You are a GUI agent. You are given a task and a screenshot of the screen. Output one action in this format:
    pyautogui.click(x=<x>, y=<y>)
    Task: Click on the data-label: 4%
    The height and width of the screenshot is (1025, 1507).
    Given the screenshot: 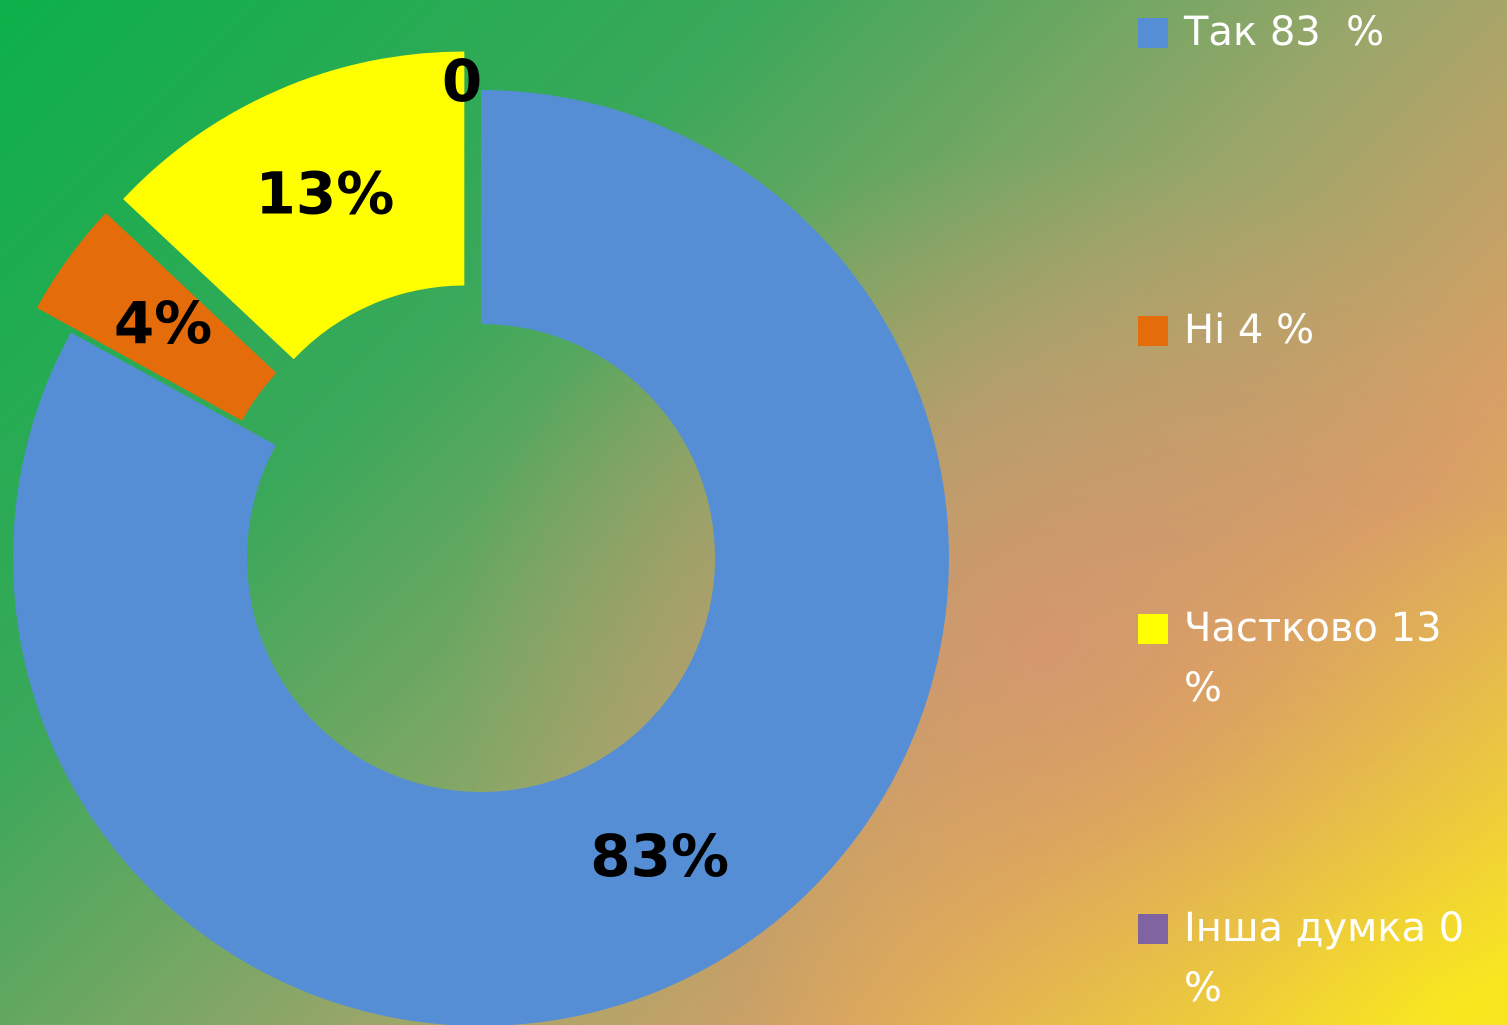 What is the action you would take?
    pyautogui.click(x=163, y=323)
    